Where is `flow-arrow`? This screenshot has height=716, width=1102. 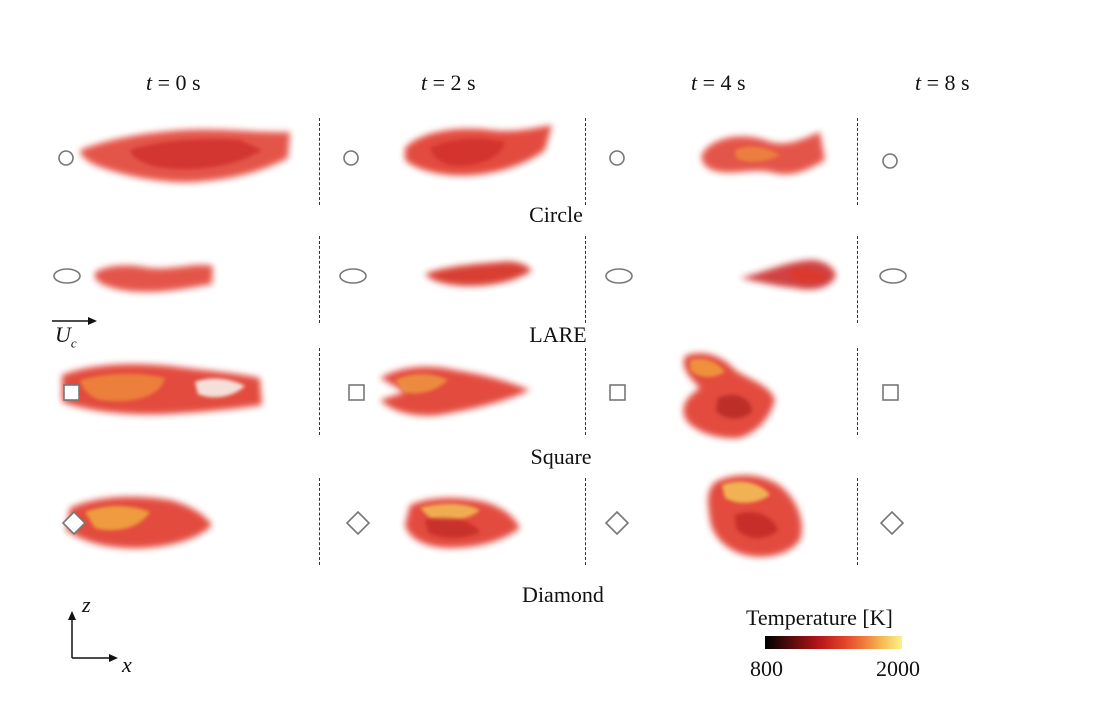 flow-arrow is located at coordinates (74, 321).